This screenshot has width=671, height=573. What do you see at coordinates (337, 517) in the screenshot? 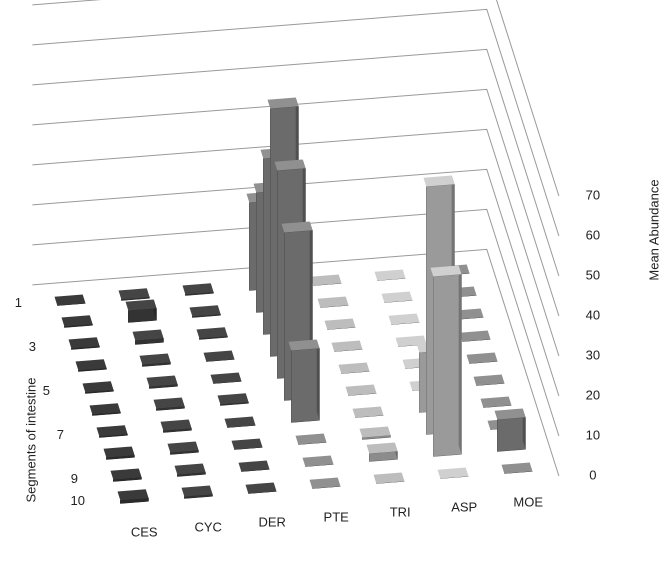
I see `x-tick-label: PTE` at bounding box center [337, 517].